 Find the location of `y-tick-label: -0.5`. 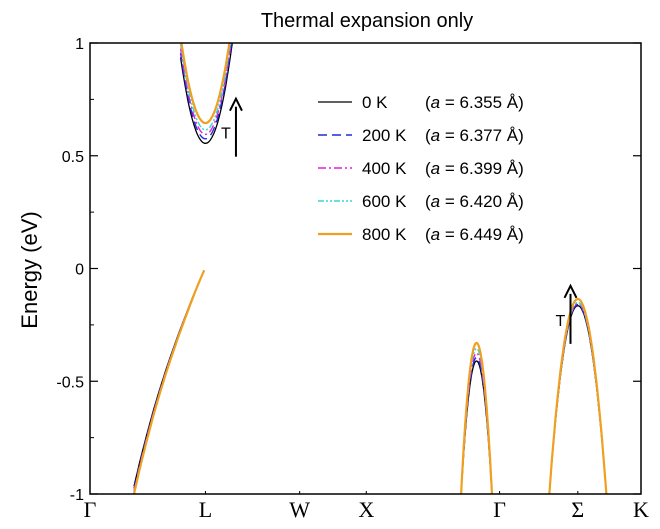

y-tick-label: -0.5 is located at coordinates (70, 382).